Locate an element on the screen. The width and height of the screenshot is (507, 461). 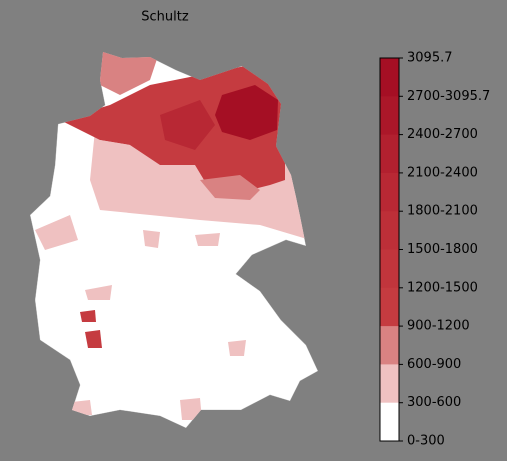
colorbar-label: 600-900 is located at coordinates (434, 364).